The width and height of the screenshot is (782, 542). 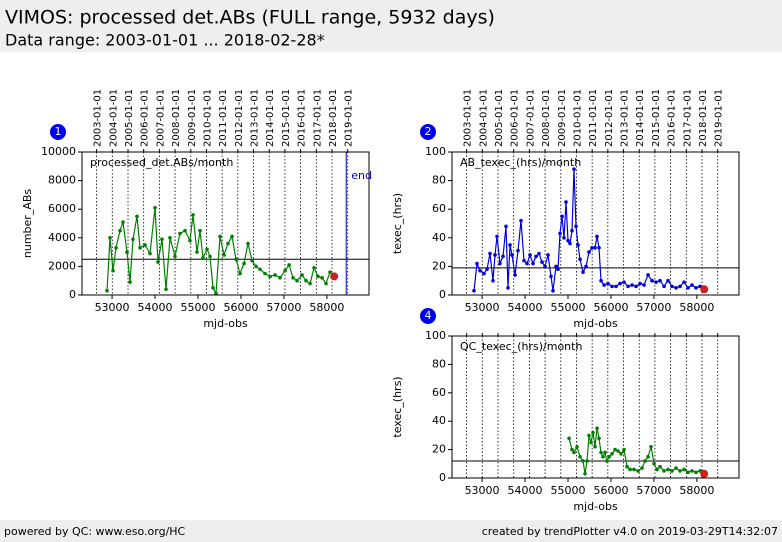 What do you see at coordinates (515, 118) in the screenshot?
I see `top-tick-label: 2006-01-01` at bounding box center [515, 118].